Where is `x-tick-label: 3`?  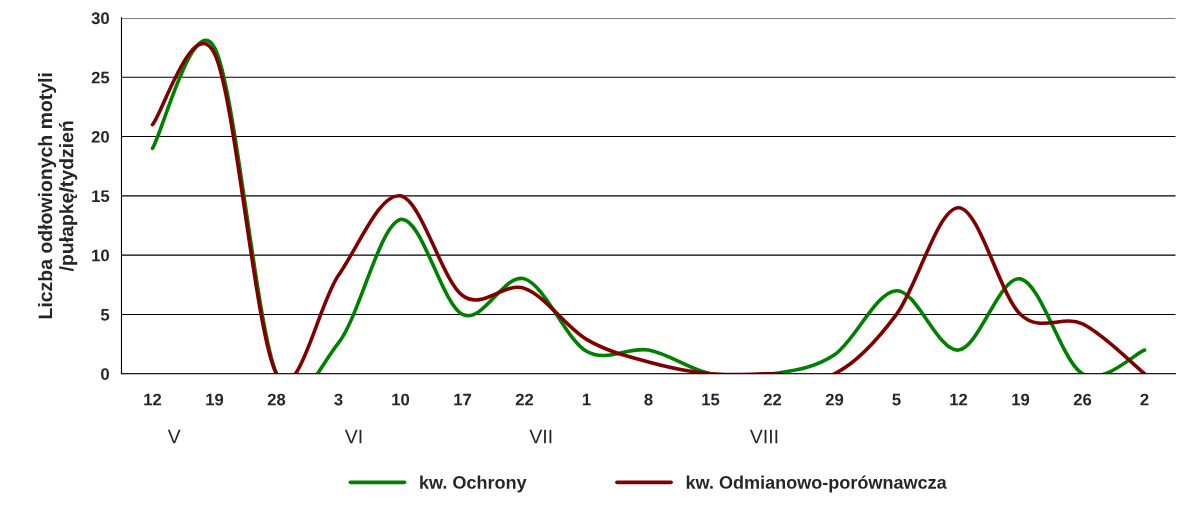
x-tick-label: 3 is located at coordinates (338, 399).